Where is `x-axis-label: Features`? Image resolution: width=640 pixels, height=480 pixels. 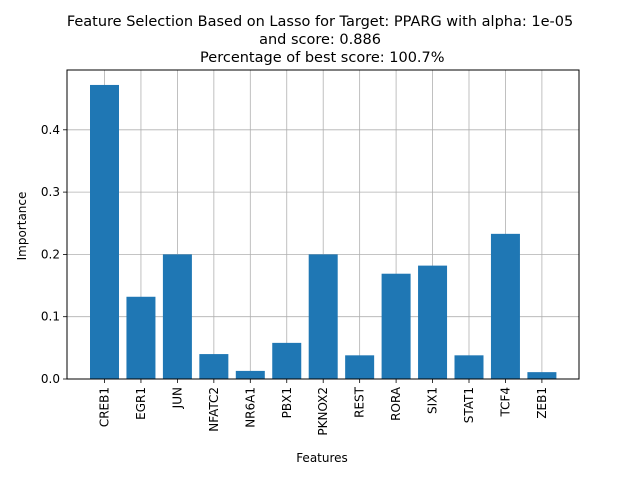
x-axis-label: Features is located at coordinates (322, 458).